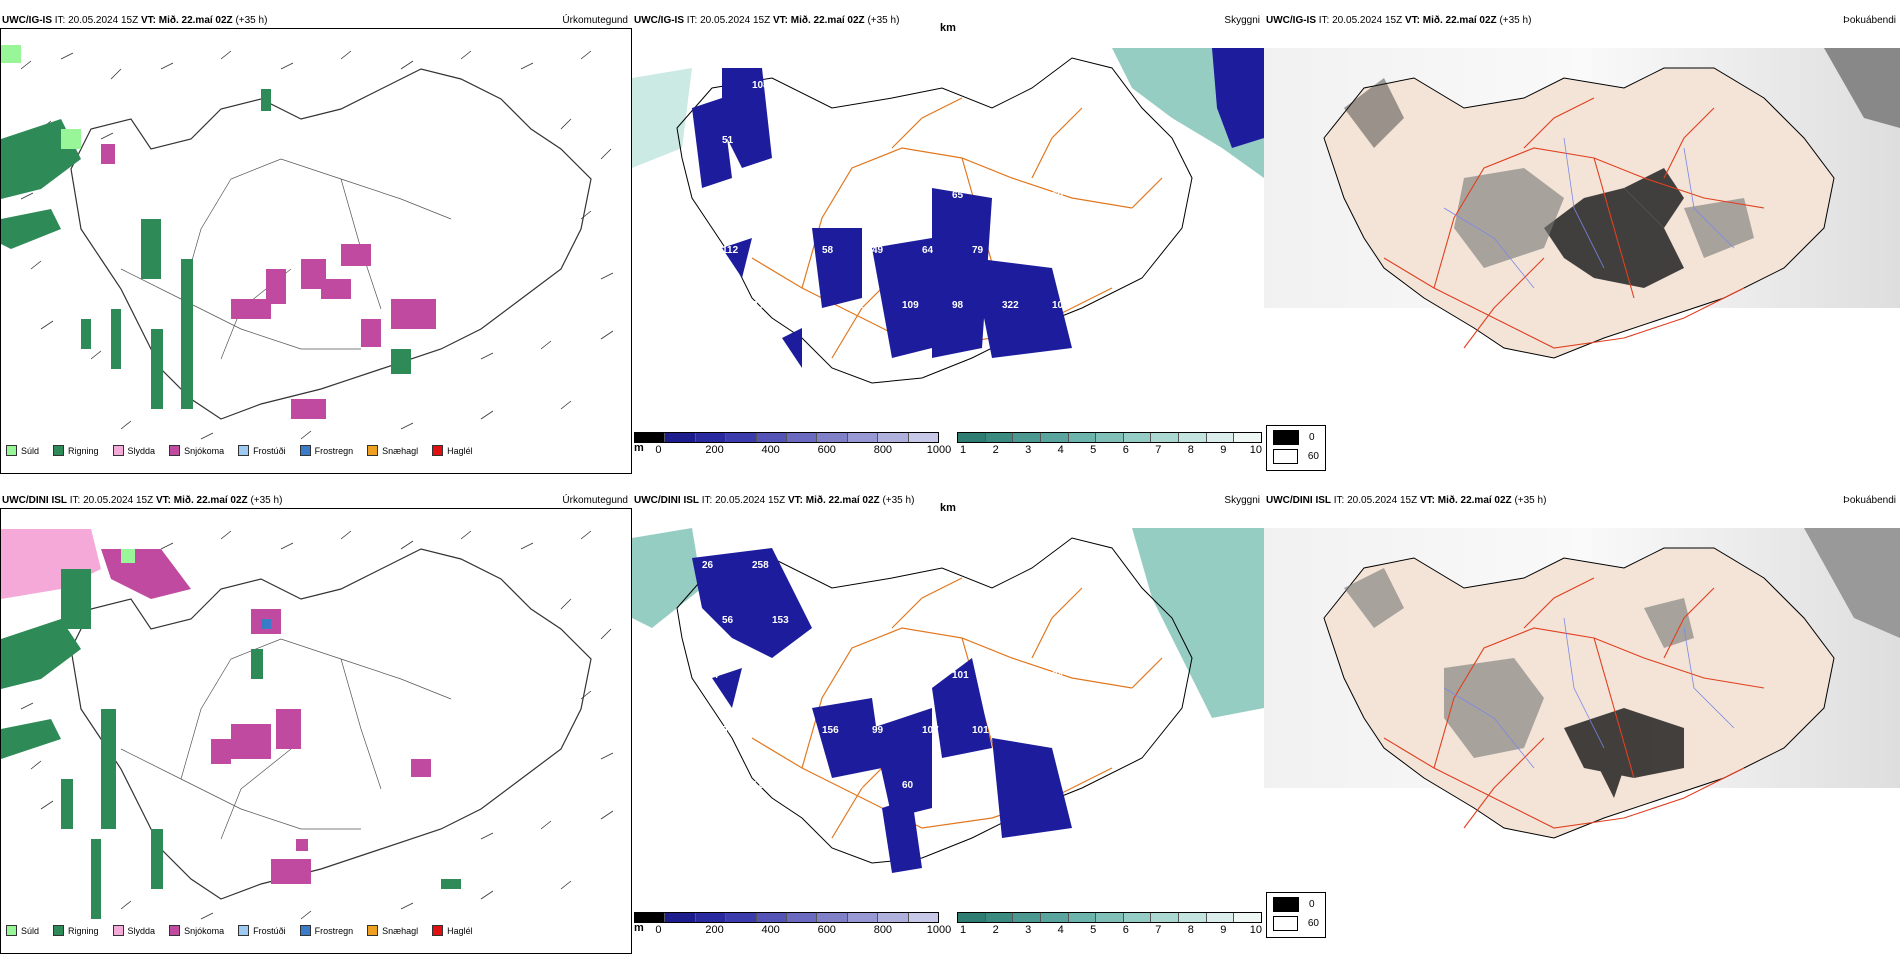  I want to click on visibility-value-label: 29, so click(878, 140).